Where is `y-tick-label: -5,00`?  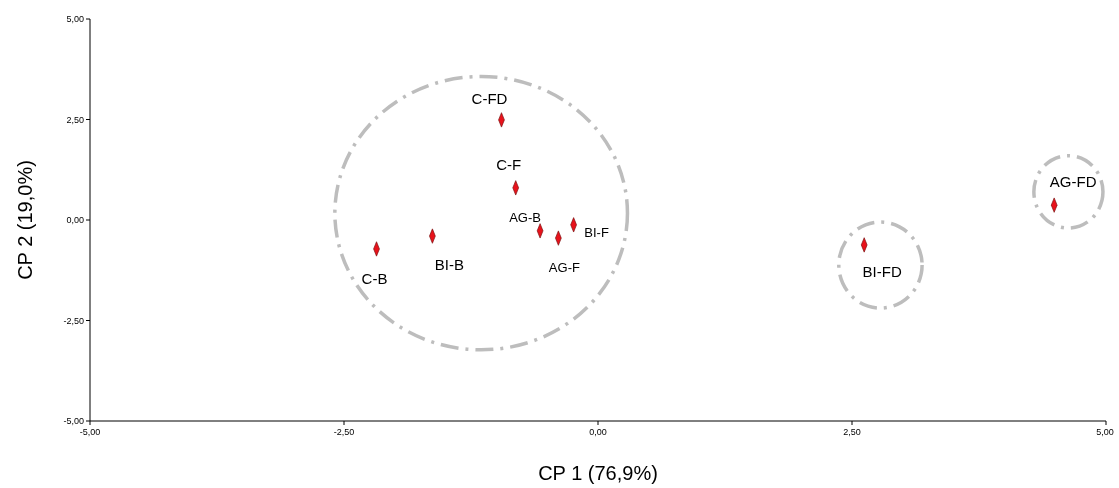 y-tick-label: -5,00 is located at coordinates (73, 421).